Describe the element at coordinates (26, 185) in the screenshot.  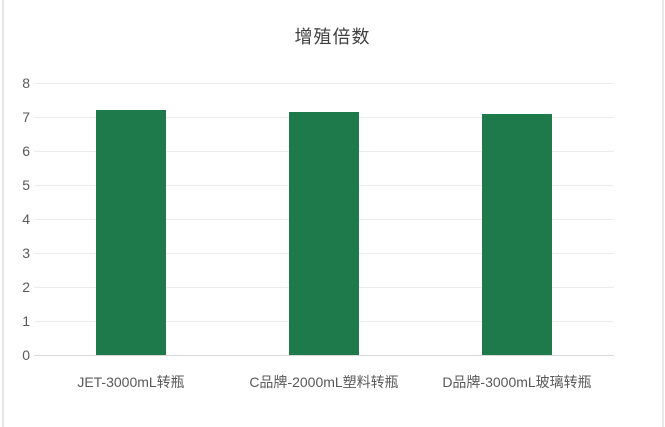
I see `y-tick-label: 5` at that location.